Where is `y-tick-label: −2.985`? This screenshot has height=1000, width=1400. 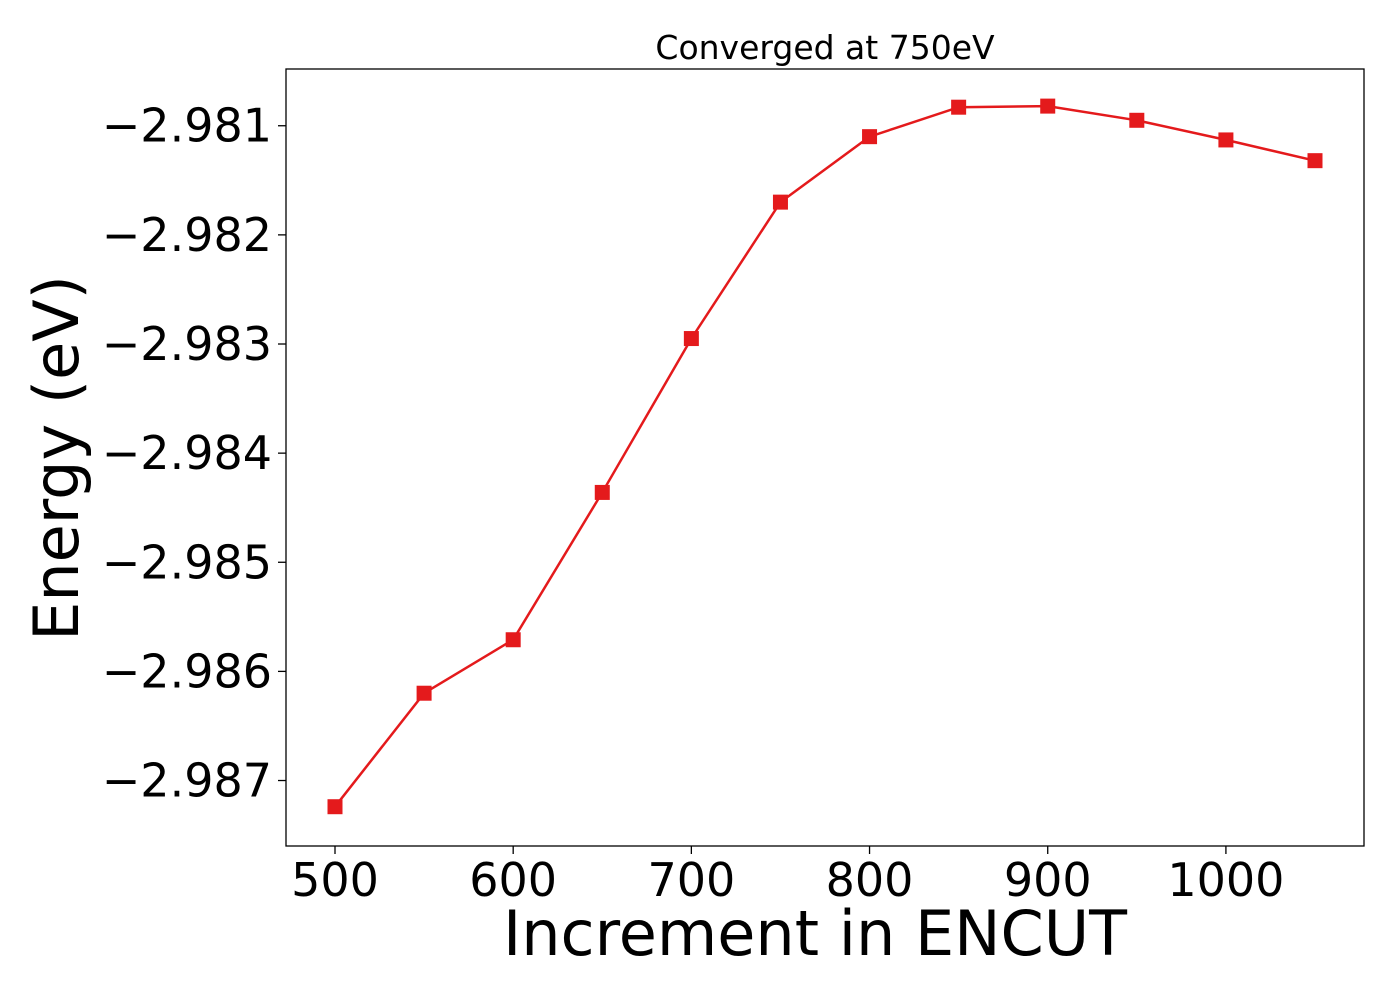 y-tick-label: −2.985 is located at coordinates (187, 562).